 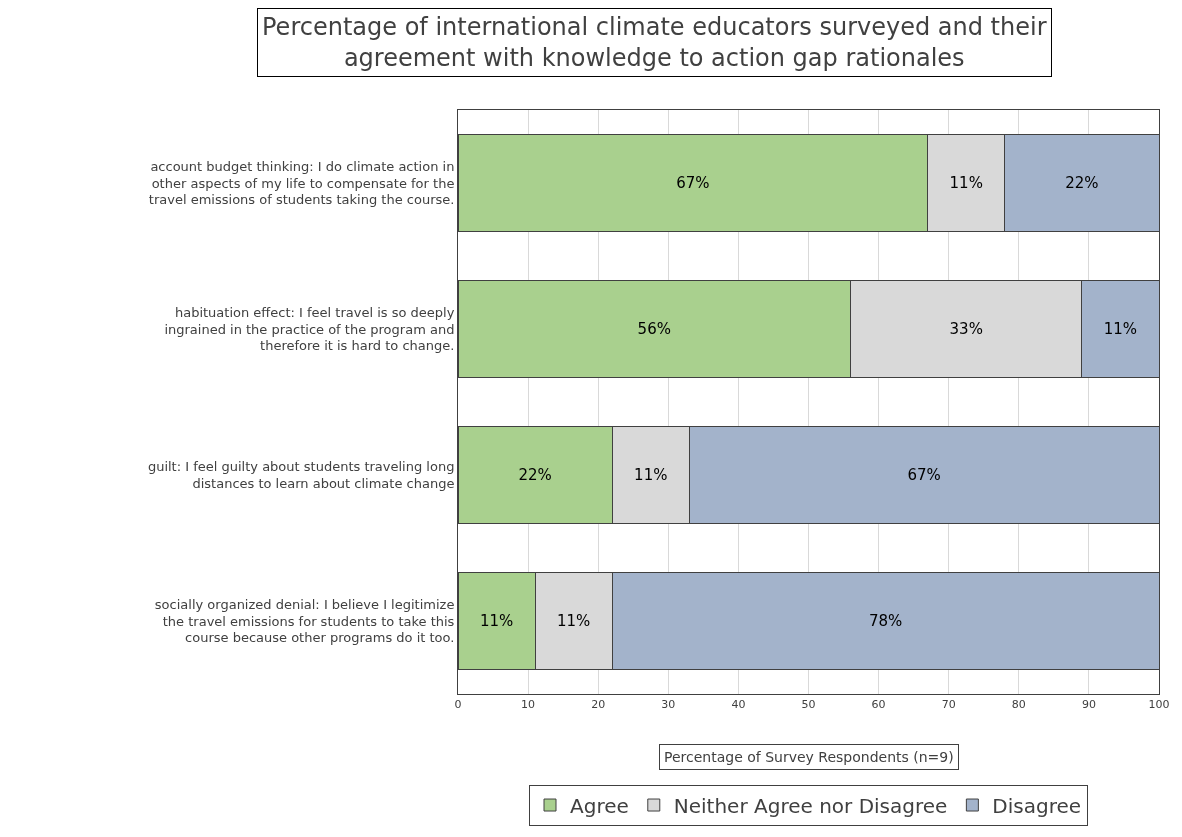 I want to click on y-tick-label: habituation effect: I feel travel is so deeply ingrained in the practice of the program and therefore it is hard to change., so click(x=309, y=329).